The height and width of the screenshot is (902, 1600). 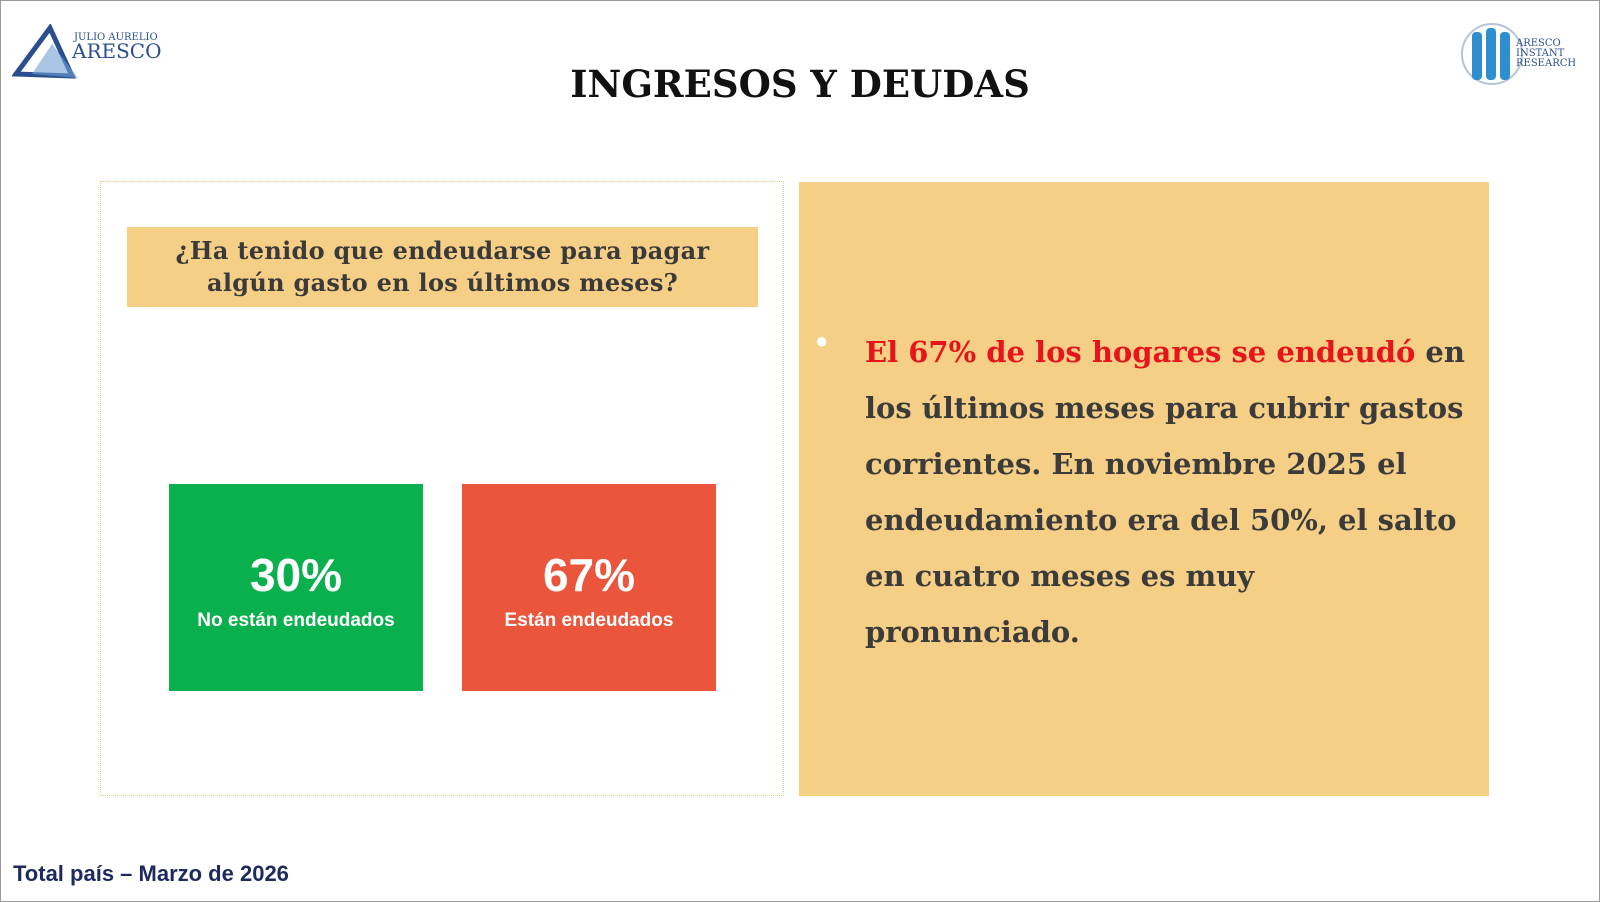 I want to click on logo-left-big: ARESCO, so click(x=116, y=51).